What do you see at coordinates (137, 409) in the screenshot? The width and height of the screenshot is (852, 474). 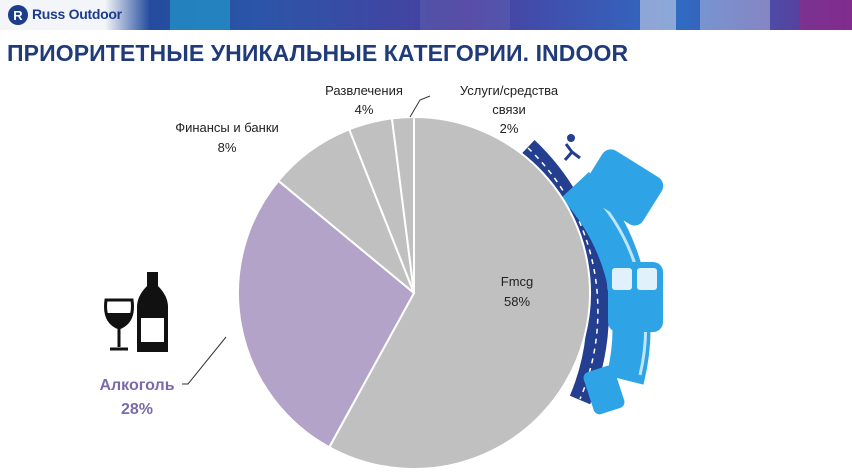 I see `slice-value-alcohol: 28%` at bounding box center [137, 409].